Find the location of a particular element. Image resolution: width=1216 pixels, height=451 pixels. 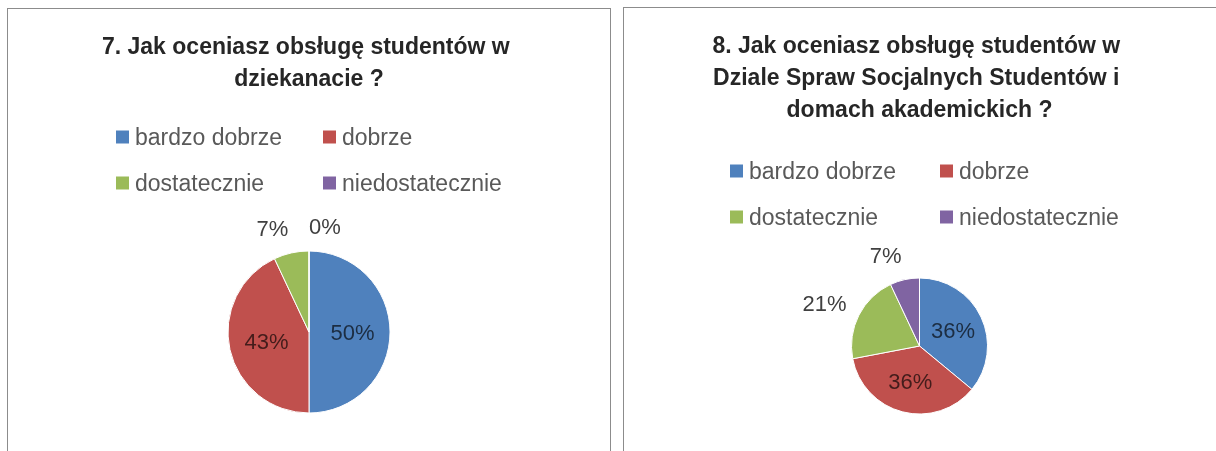

data-label: 50% is located at coordinates (352, 332).